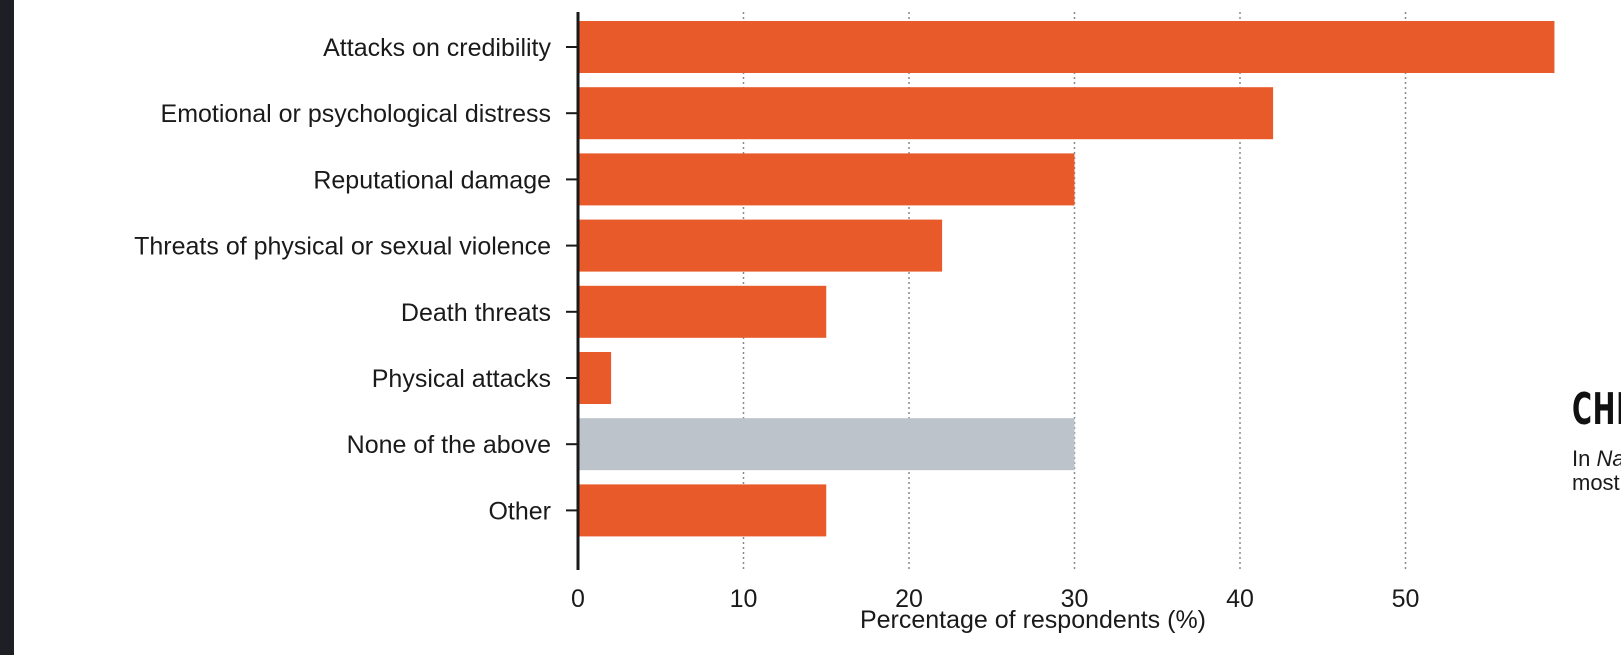  Describe the element at coordinates (573, 291) in the screenshot. I see `axis-layer` at that location.